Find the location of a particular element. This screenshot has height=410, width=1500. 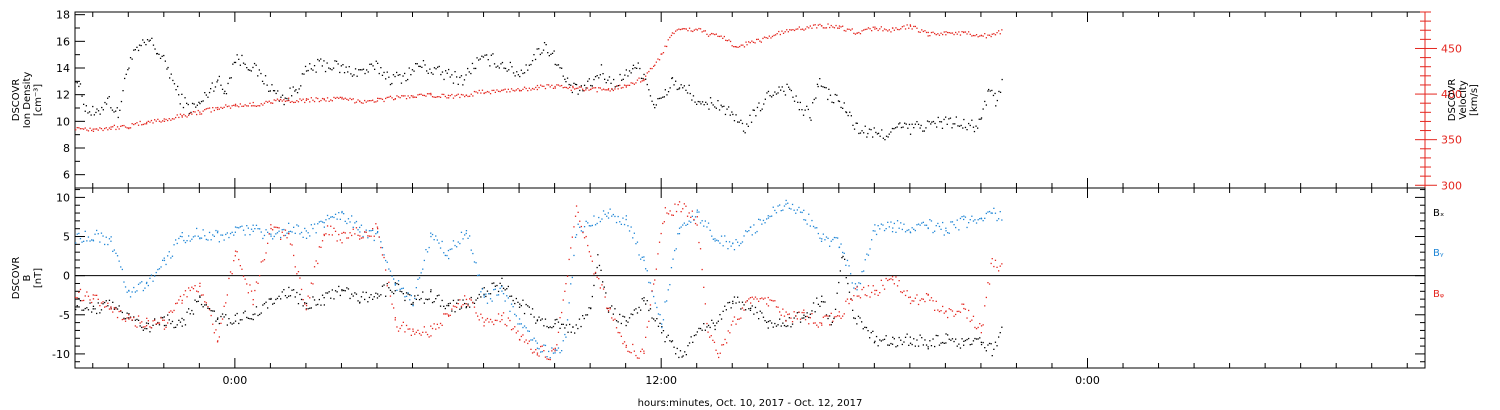

left-axis-title: DSCOVR B [nT] is located at coordinates (27, 278).